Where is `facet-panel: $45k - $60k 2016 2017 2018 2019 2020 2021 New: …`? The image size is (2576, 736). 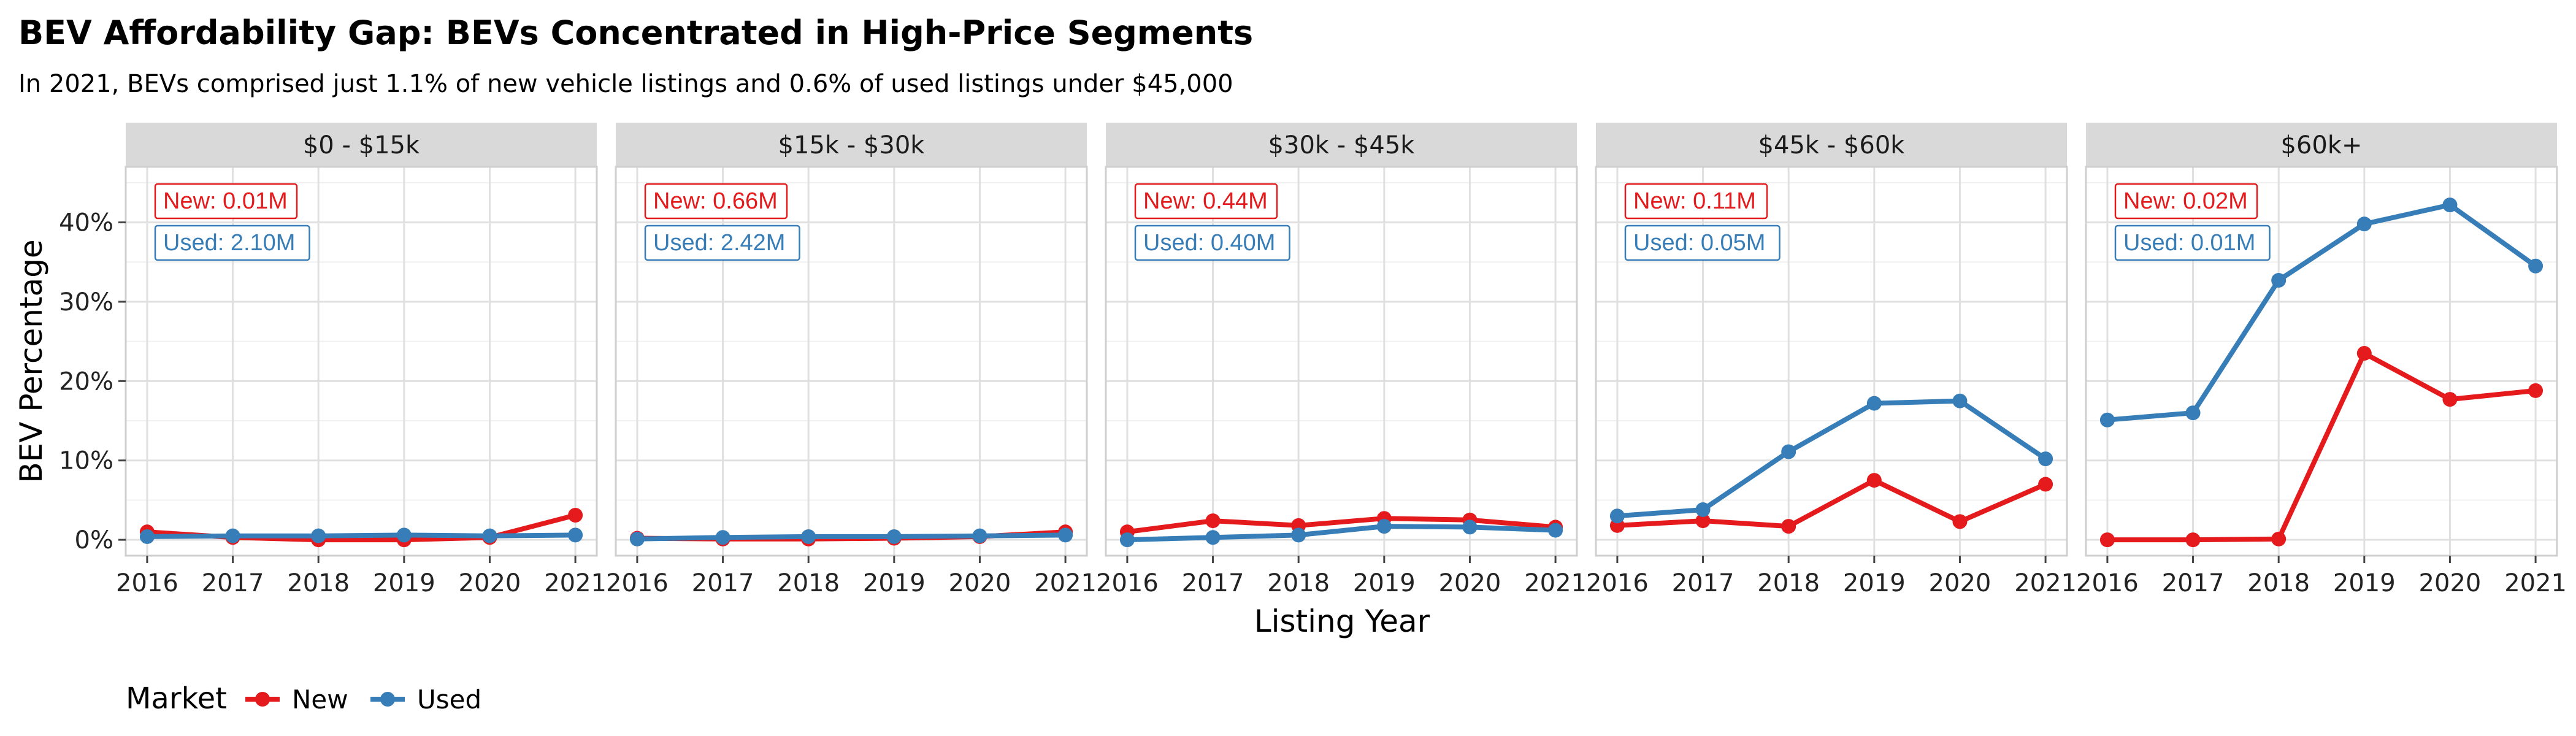 facet-panel: $45k - $60k 2016 2017 2018 2019 2020 2021 New: … is located at coordinates (1831, 360).